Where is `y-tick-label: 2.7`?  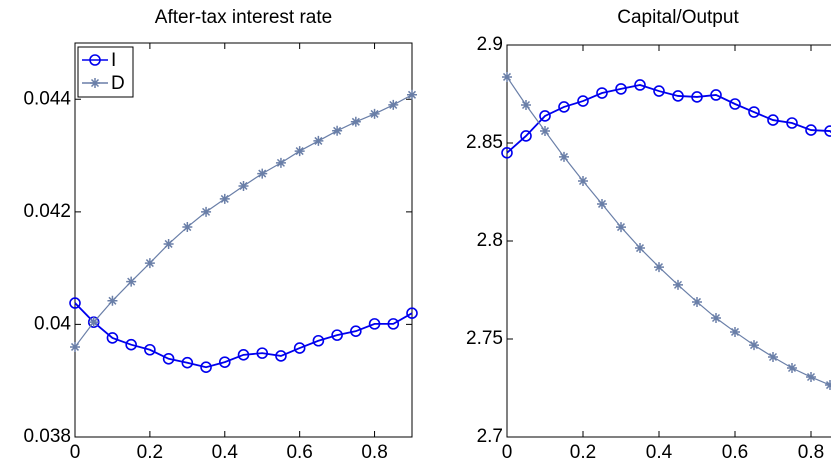
y-tick-label: 2.7 is located at coordinates (490, 436).